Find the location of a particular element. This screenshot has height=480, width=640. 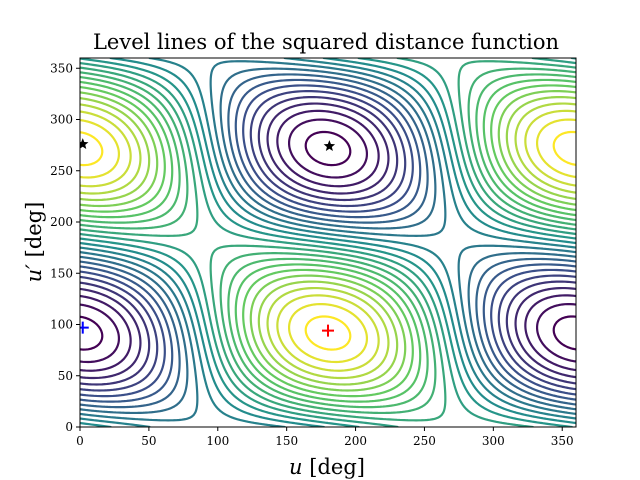

y-tick-label: 50 is located at coordinates (65, 376).